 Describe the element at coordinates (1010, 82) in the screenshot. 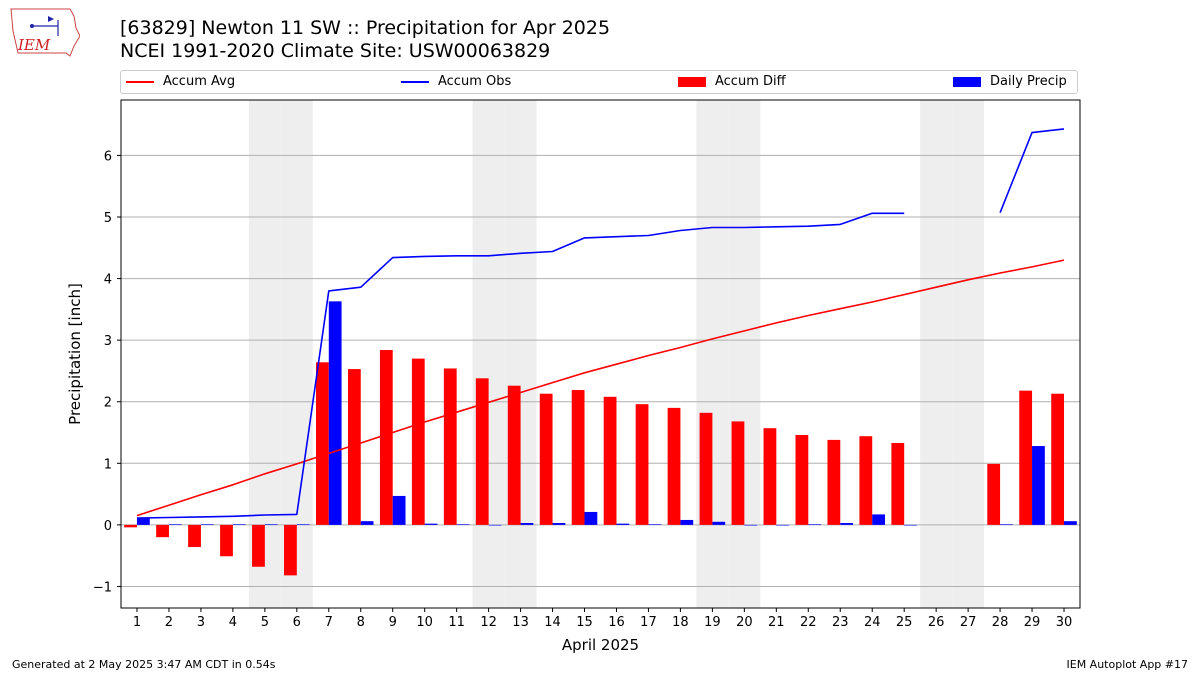

I see `legend-item-daily-precip: Daily Precip` at that location.